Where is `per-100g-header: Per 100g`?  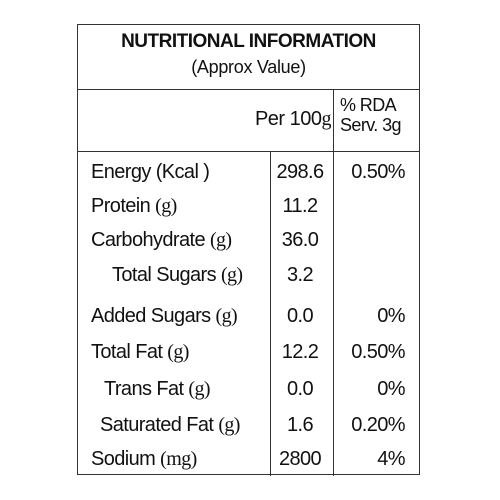 per-100g-header: Per 100g is located at coordinates (293, 119).